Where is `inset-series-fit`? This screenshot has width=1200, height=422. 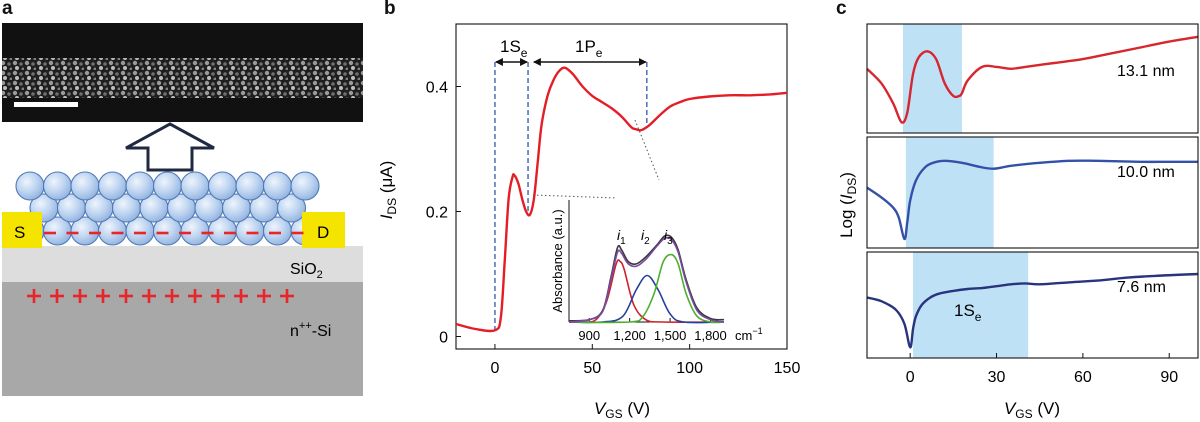 inset-series-fit is located at coordinates (646, 279).